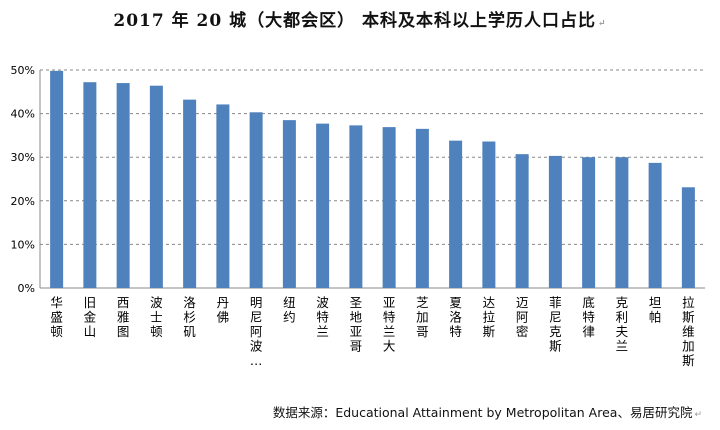  I want to click on x-tick-label: 芝加哥, so click(422, 317).